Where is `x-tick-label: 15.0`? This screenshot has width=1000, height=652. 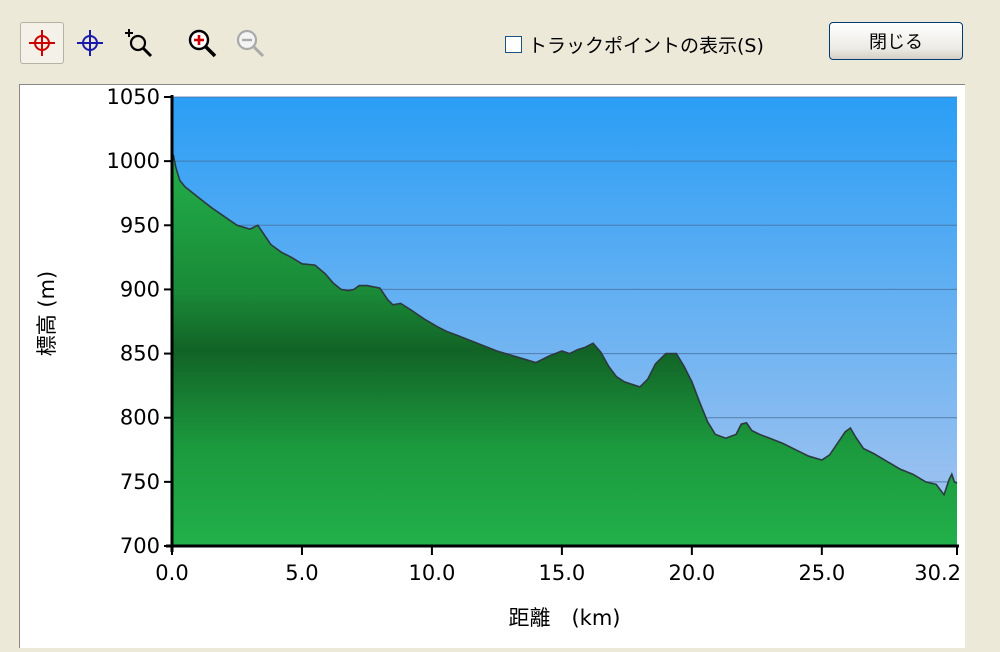
x-tick-label: 15.0 is located at coordinates (562, 573).